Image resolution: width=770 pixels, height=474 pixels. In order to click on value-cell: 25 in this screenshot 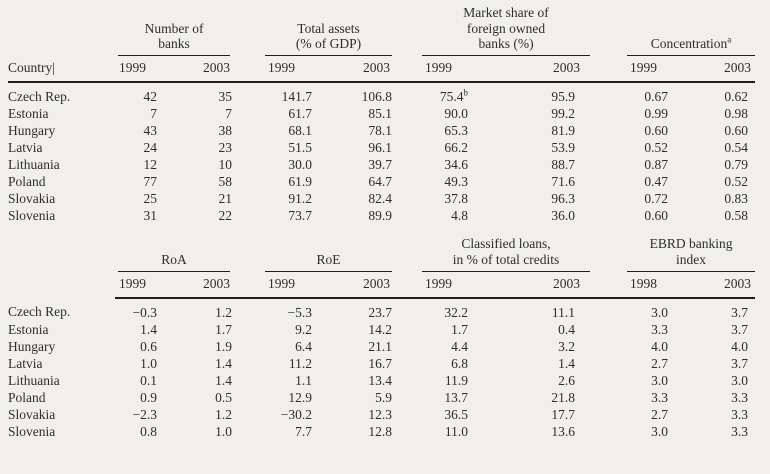, I will do `click(150, 198)`.